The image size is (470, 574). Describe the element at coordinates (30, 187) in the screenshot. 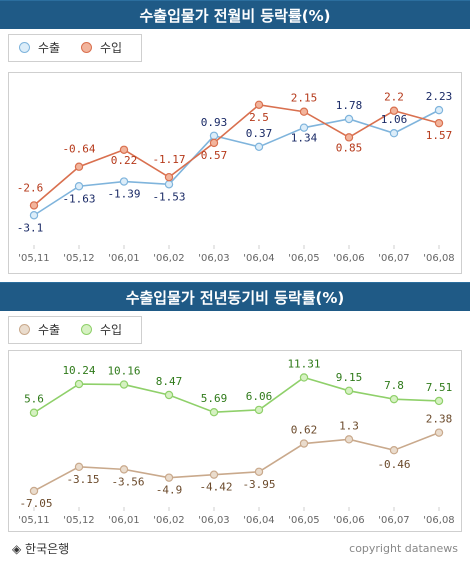

I see `data-label: -2.6` at that location.